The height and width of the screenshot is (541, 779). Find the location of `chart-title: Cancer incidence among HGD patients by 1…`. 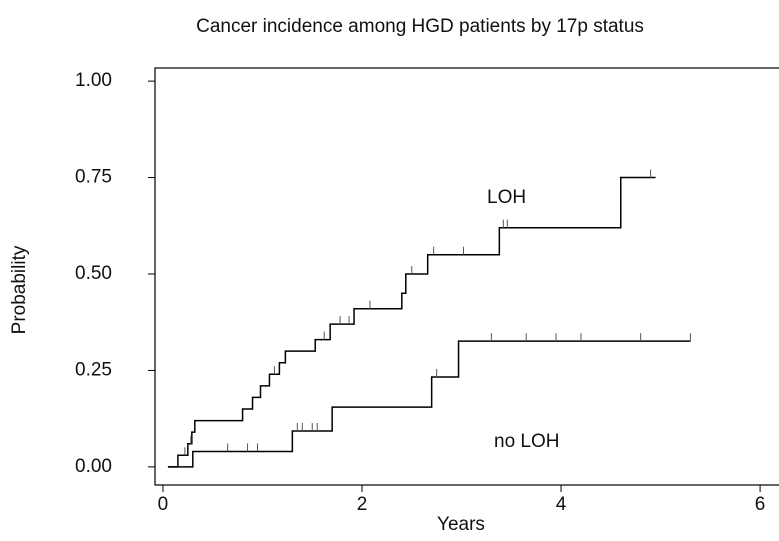

chart-title: Cancer incidence among HGD patients by 1… is located at coordinates (420, 26).